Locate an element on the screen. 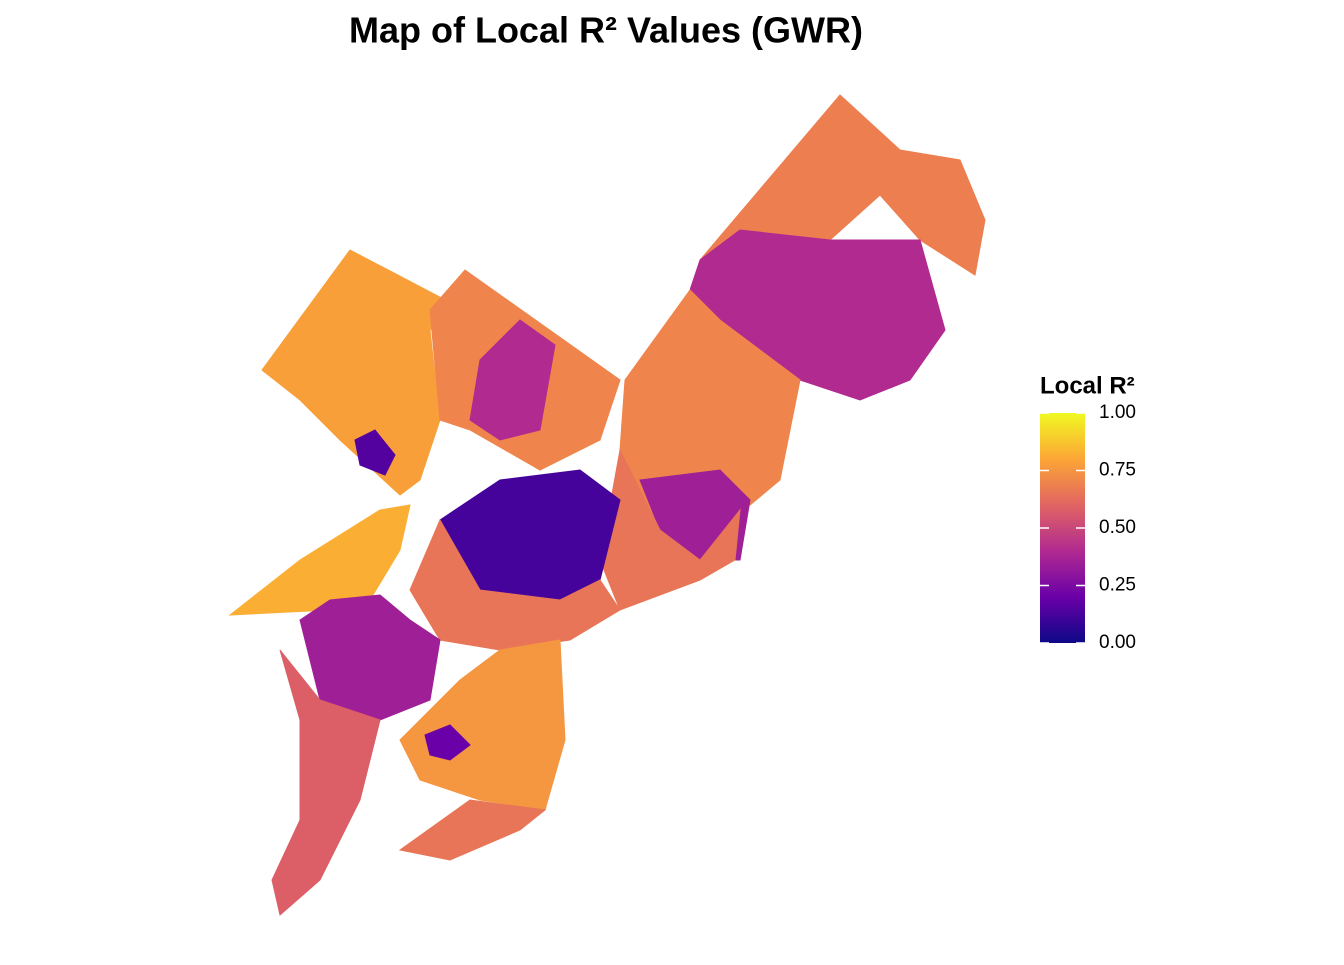 The image size is (1344, 965). legend-tick-label: 0.25 is located at coordinates (1117, 585).